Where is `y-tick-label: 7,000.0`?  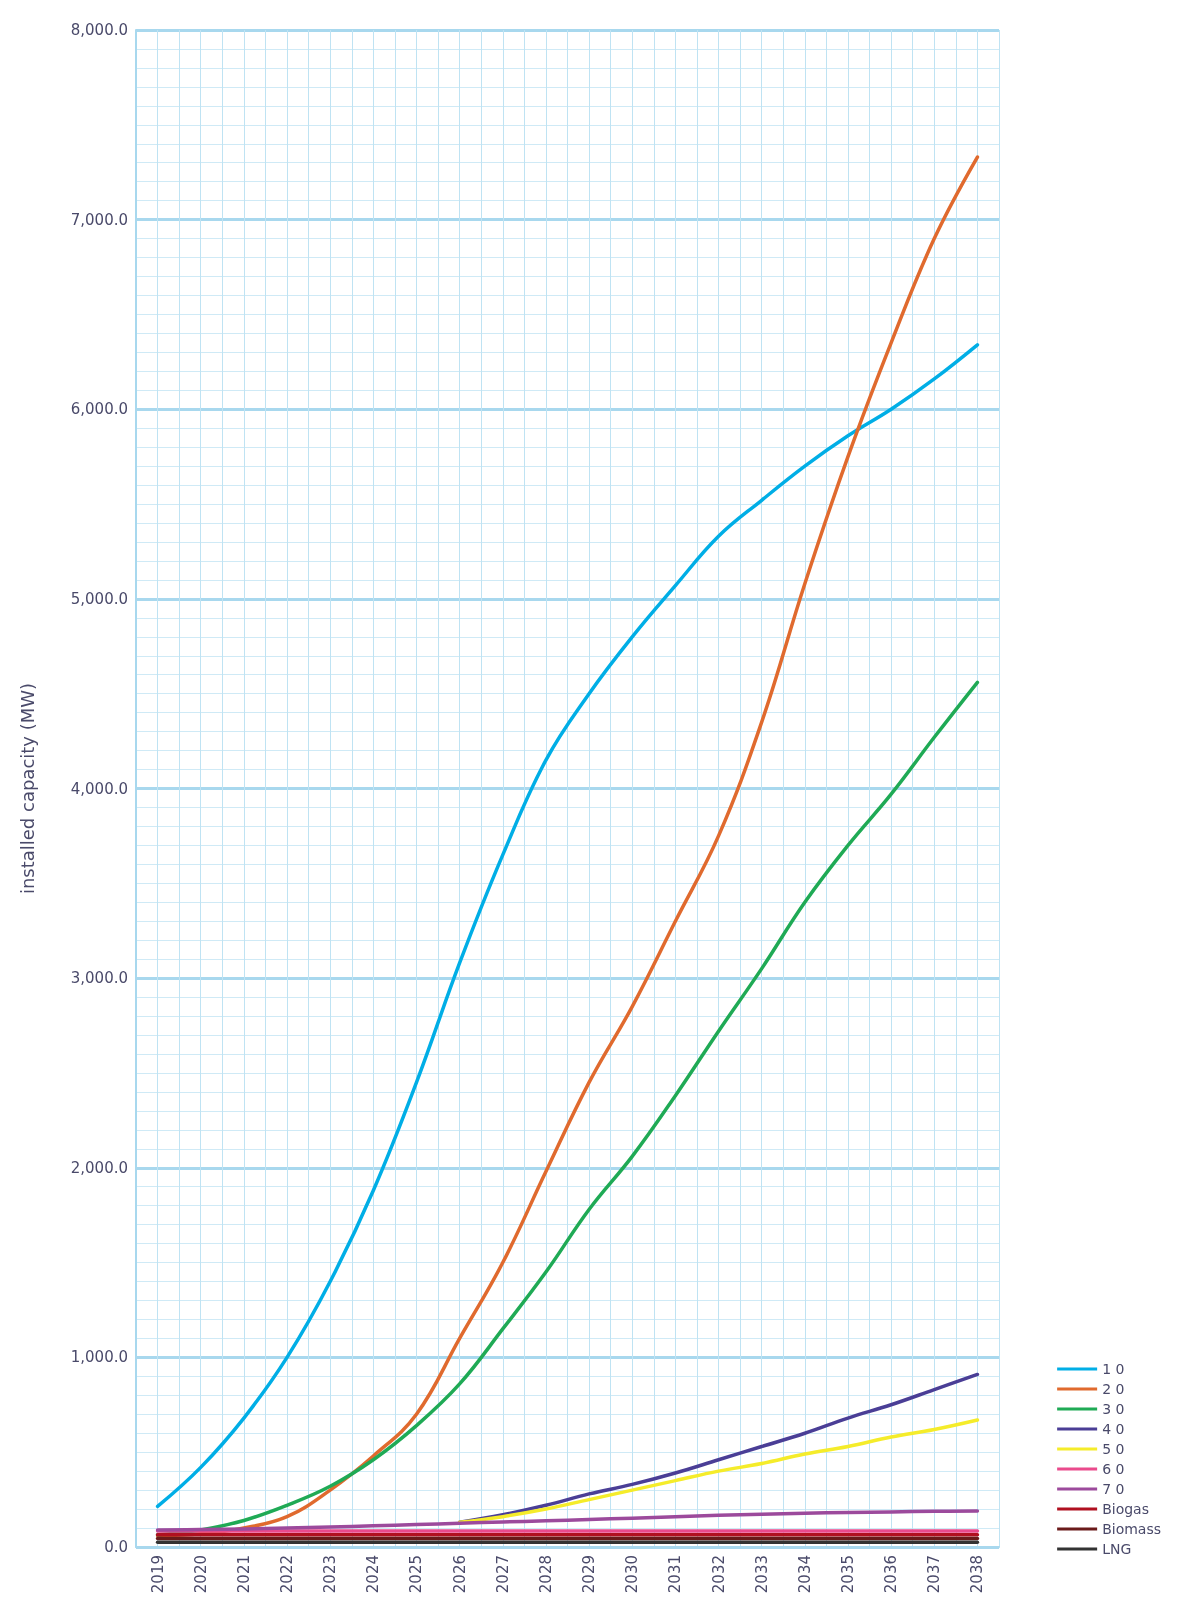
y-tick-label: 7,000.0 is located at coordinates (99, 219).